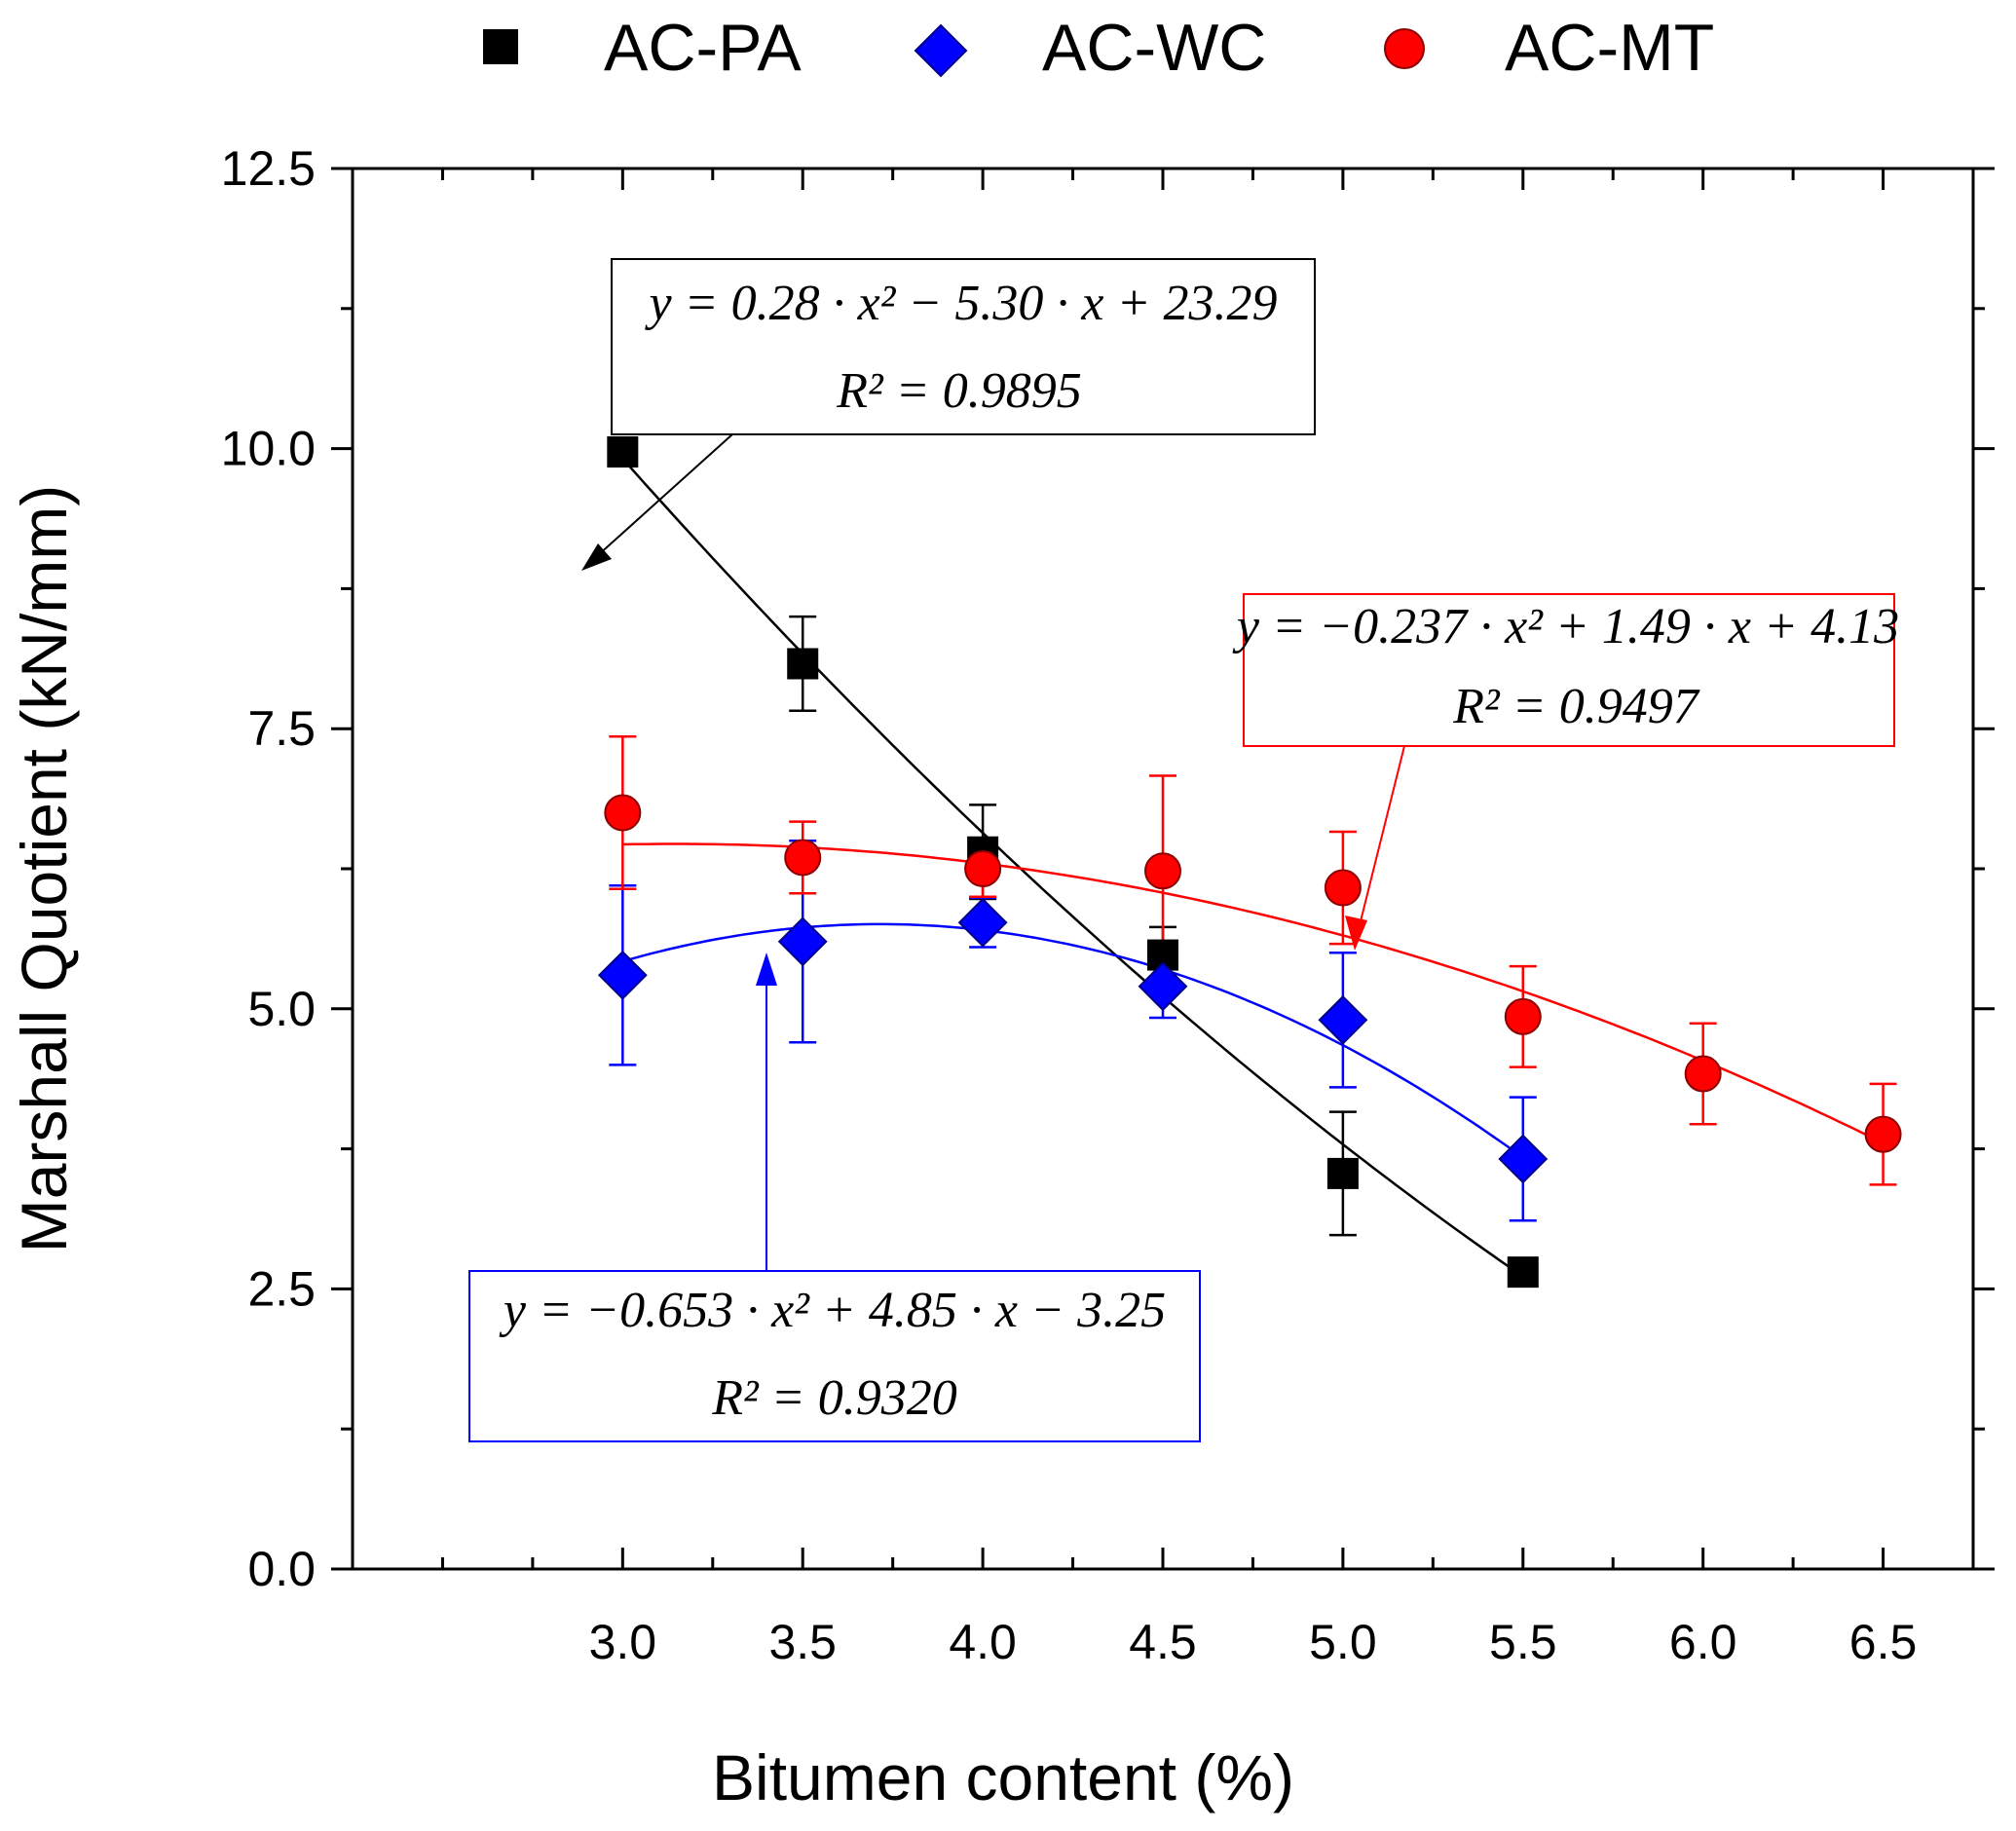 The width and height of the screenshot is (2016, 1831). What do you see at coordinates (1380, 841) in the screenshot?
I see `arrow-ac-mt` at bounding box center [1380, 841].